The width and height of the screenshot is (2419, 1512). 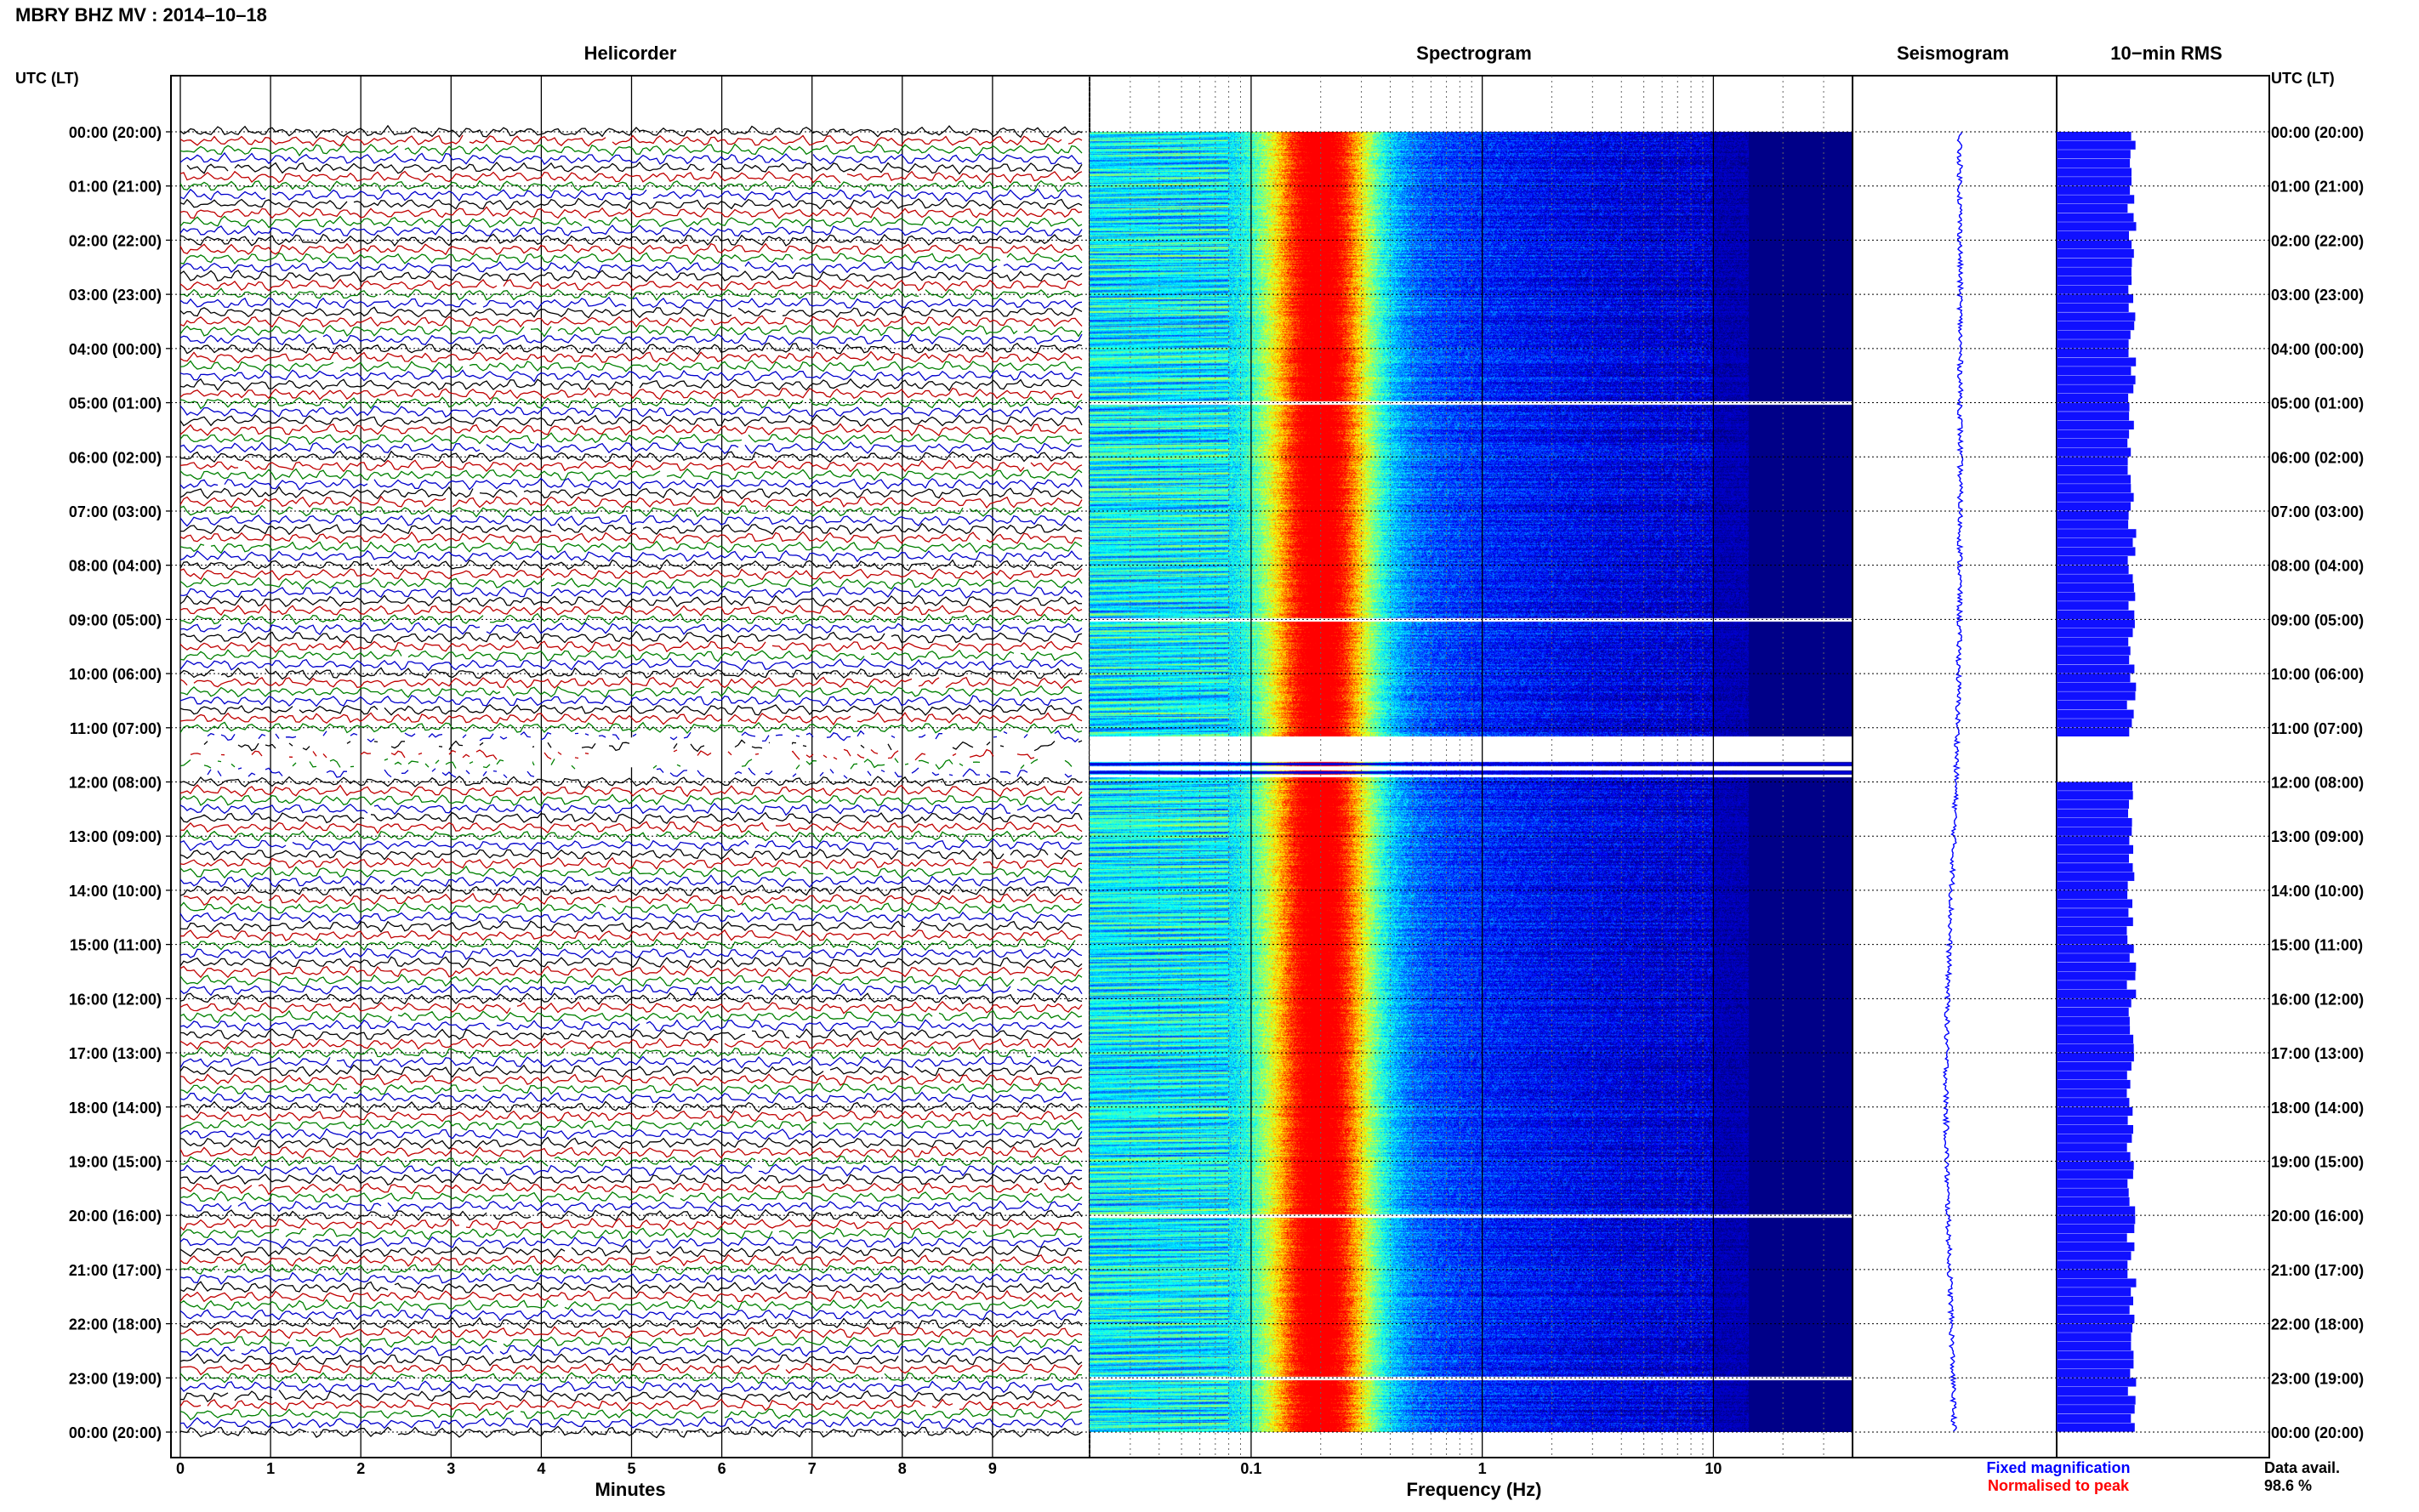 I want to click on time-tick-left: 01:00 (21:00), so click(x=115, y=187).